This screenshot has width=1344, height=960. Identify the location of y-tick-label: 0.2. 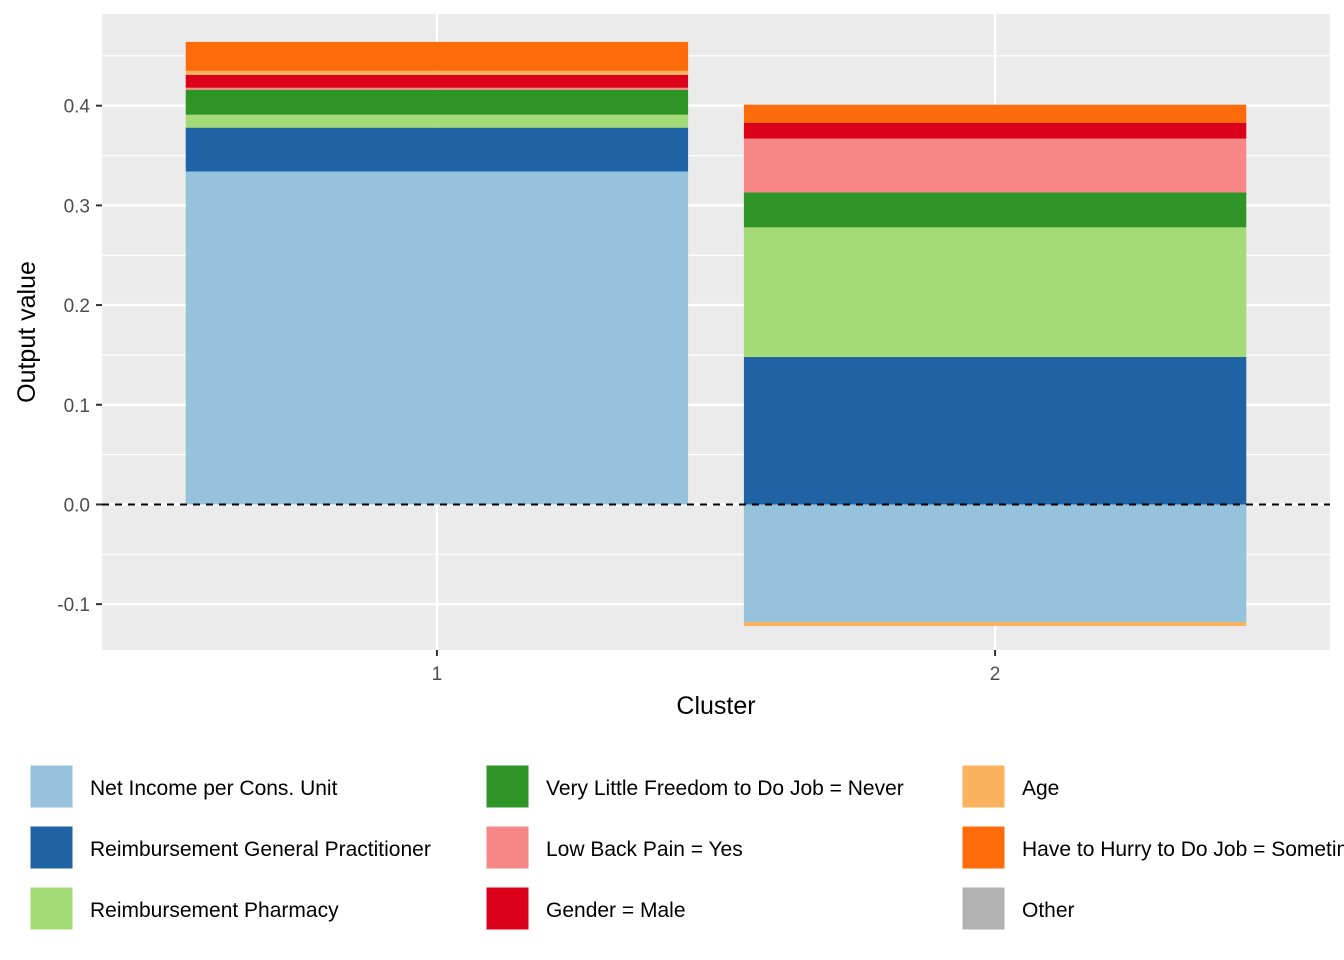
(77, 306).